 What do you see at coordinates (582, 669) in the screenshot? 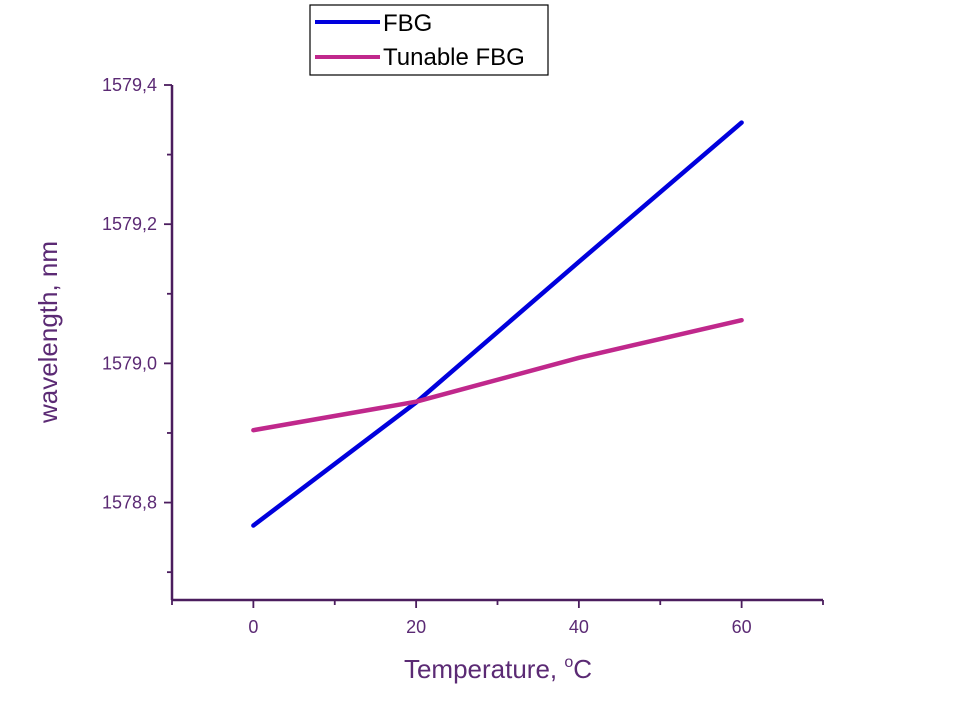
I see `x-axis-title-unit: C` at bounding box center [582, 669].